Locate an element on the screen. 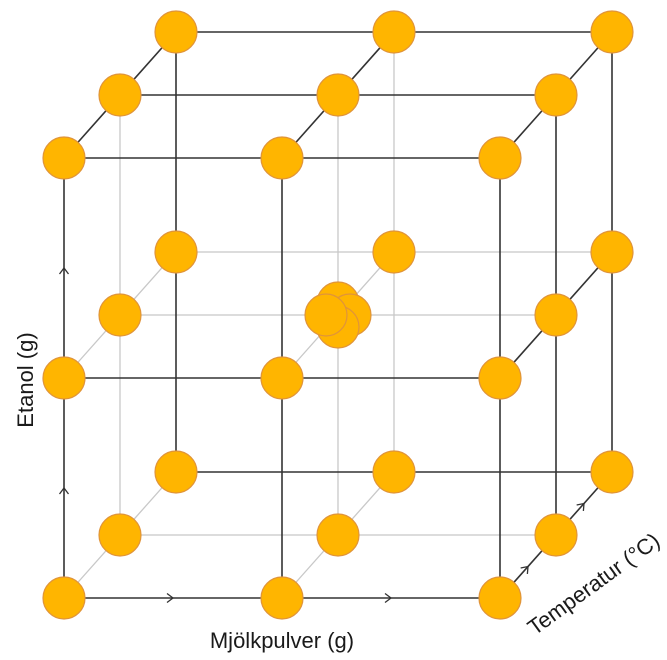 The height and width of the screenshot is (660, 667). center-point is located at coordinates (326, 315).